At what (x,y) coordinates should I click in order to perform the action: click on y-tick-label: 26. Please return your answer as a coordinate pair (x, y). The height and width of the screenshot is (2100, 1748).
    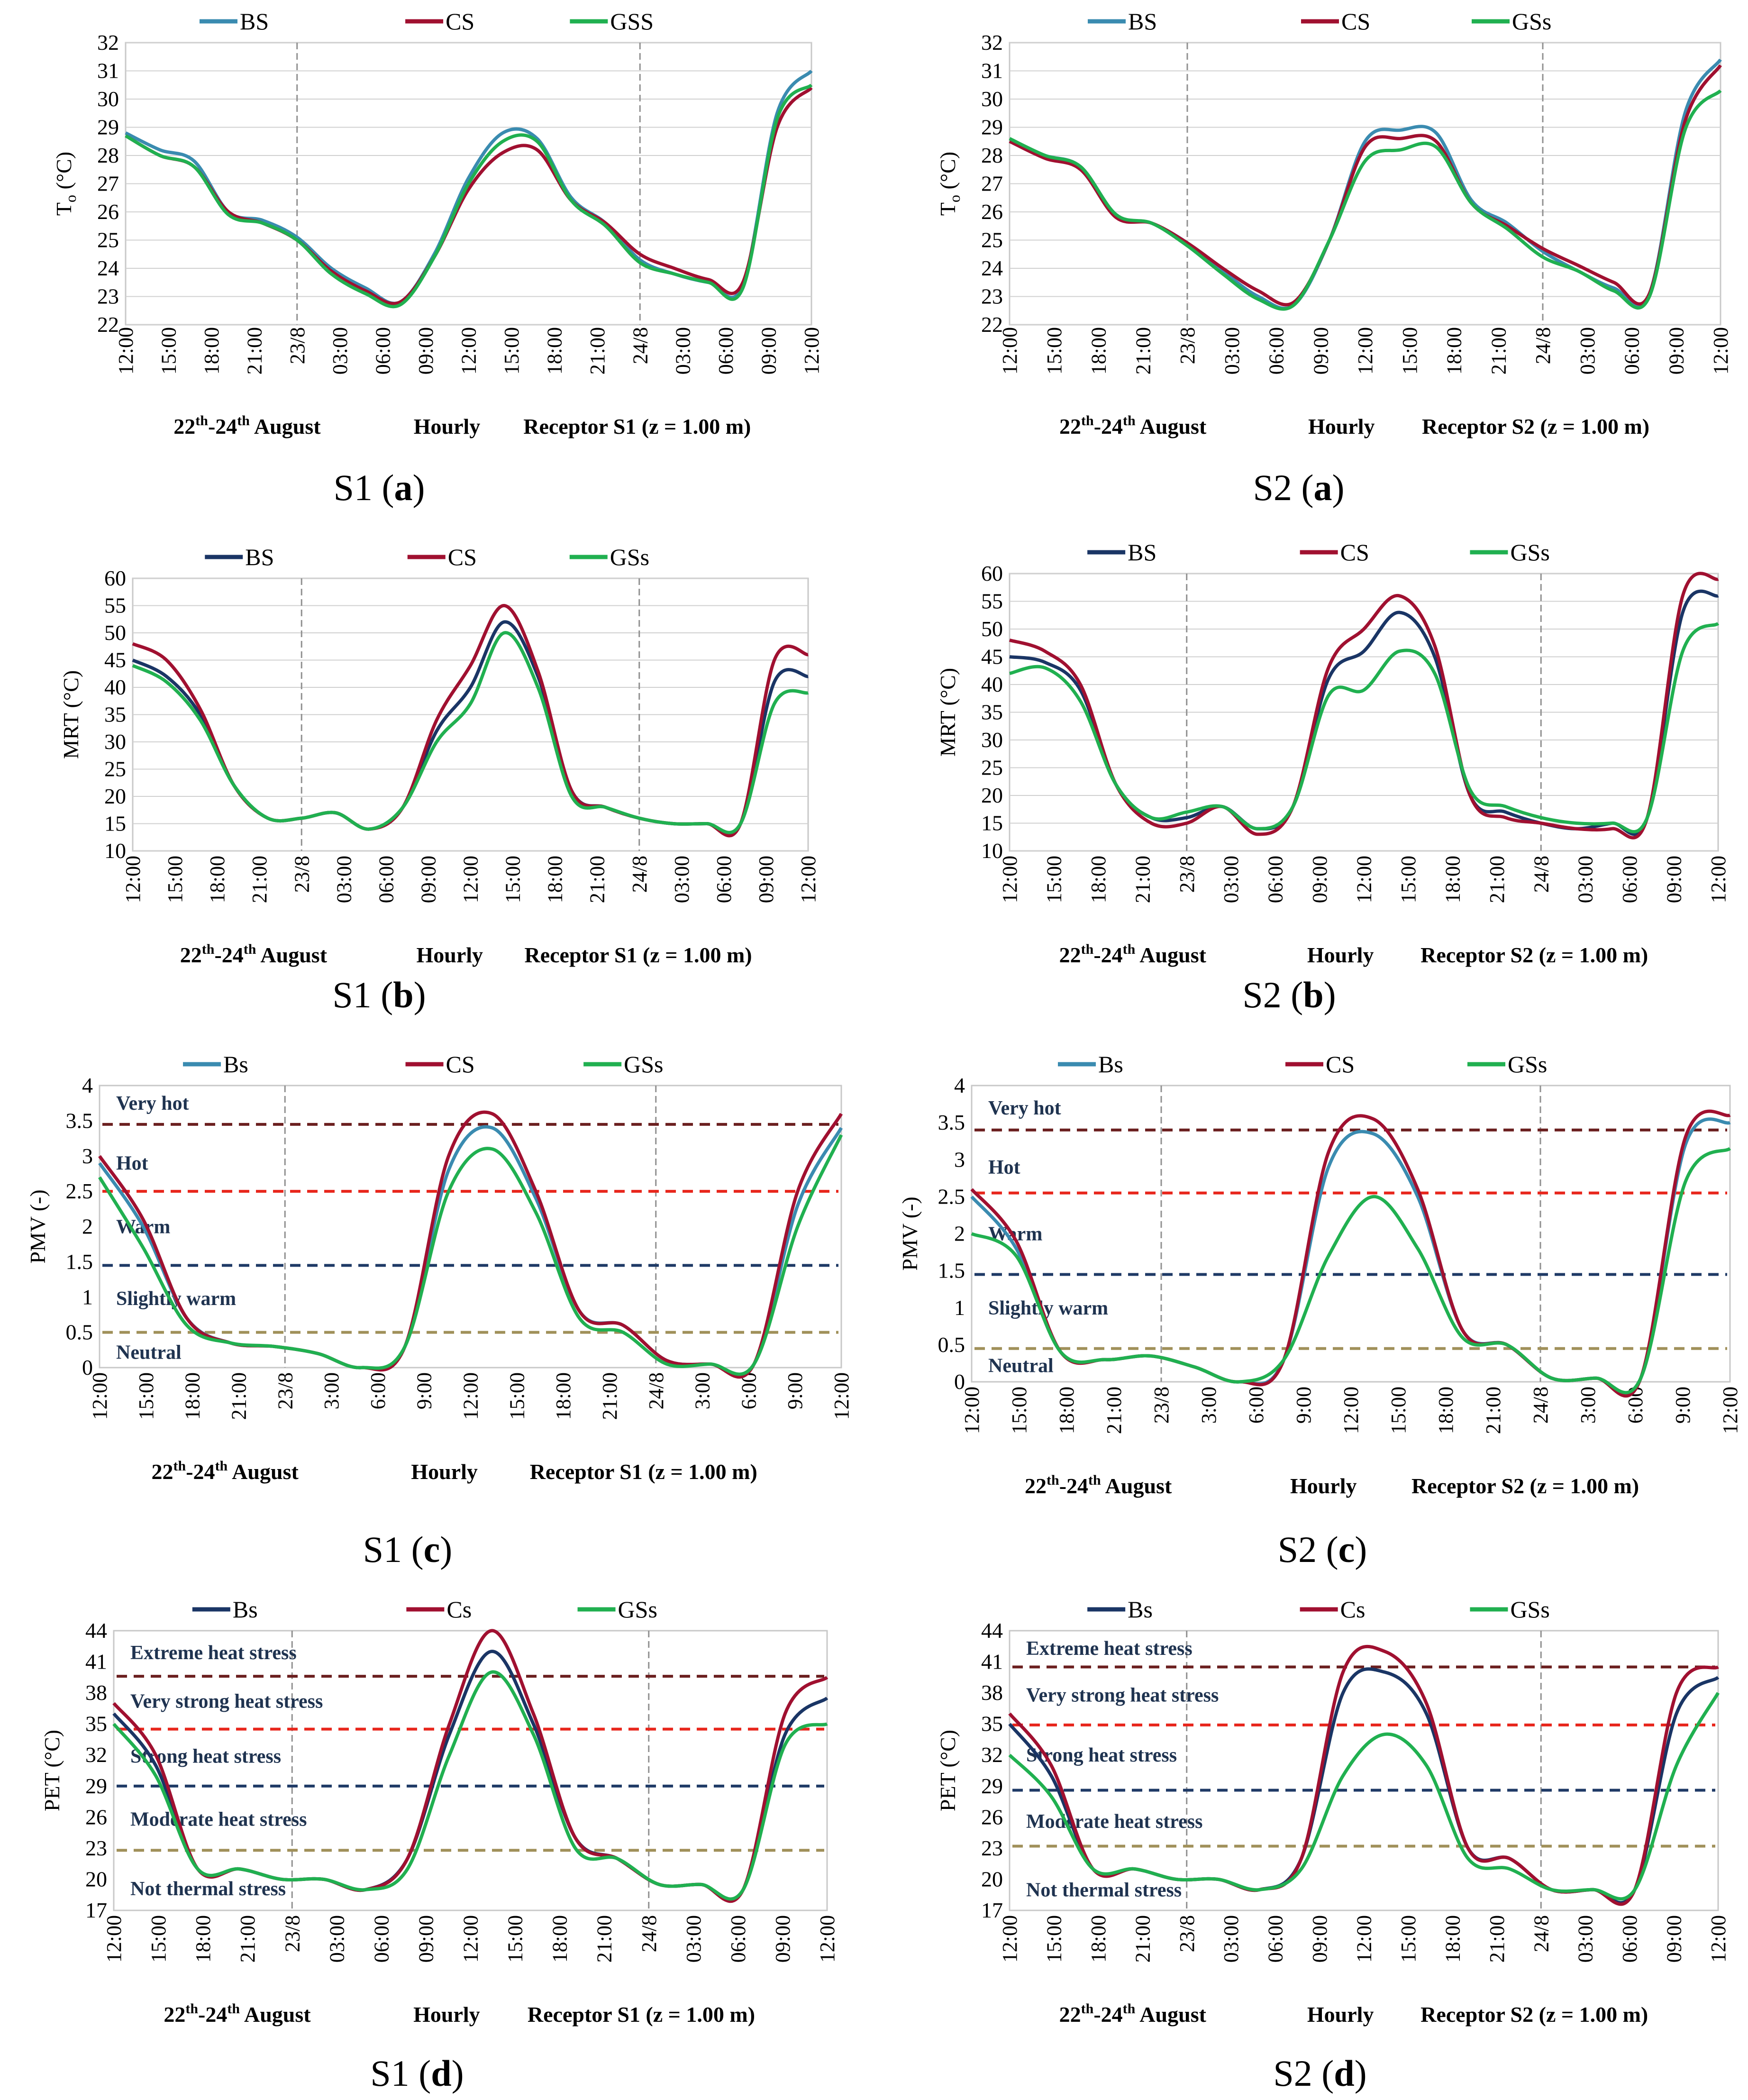
    Looking at the image, I should click on (992, 1817).